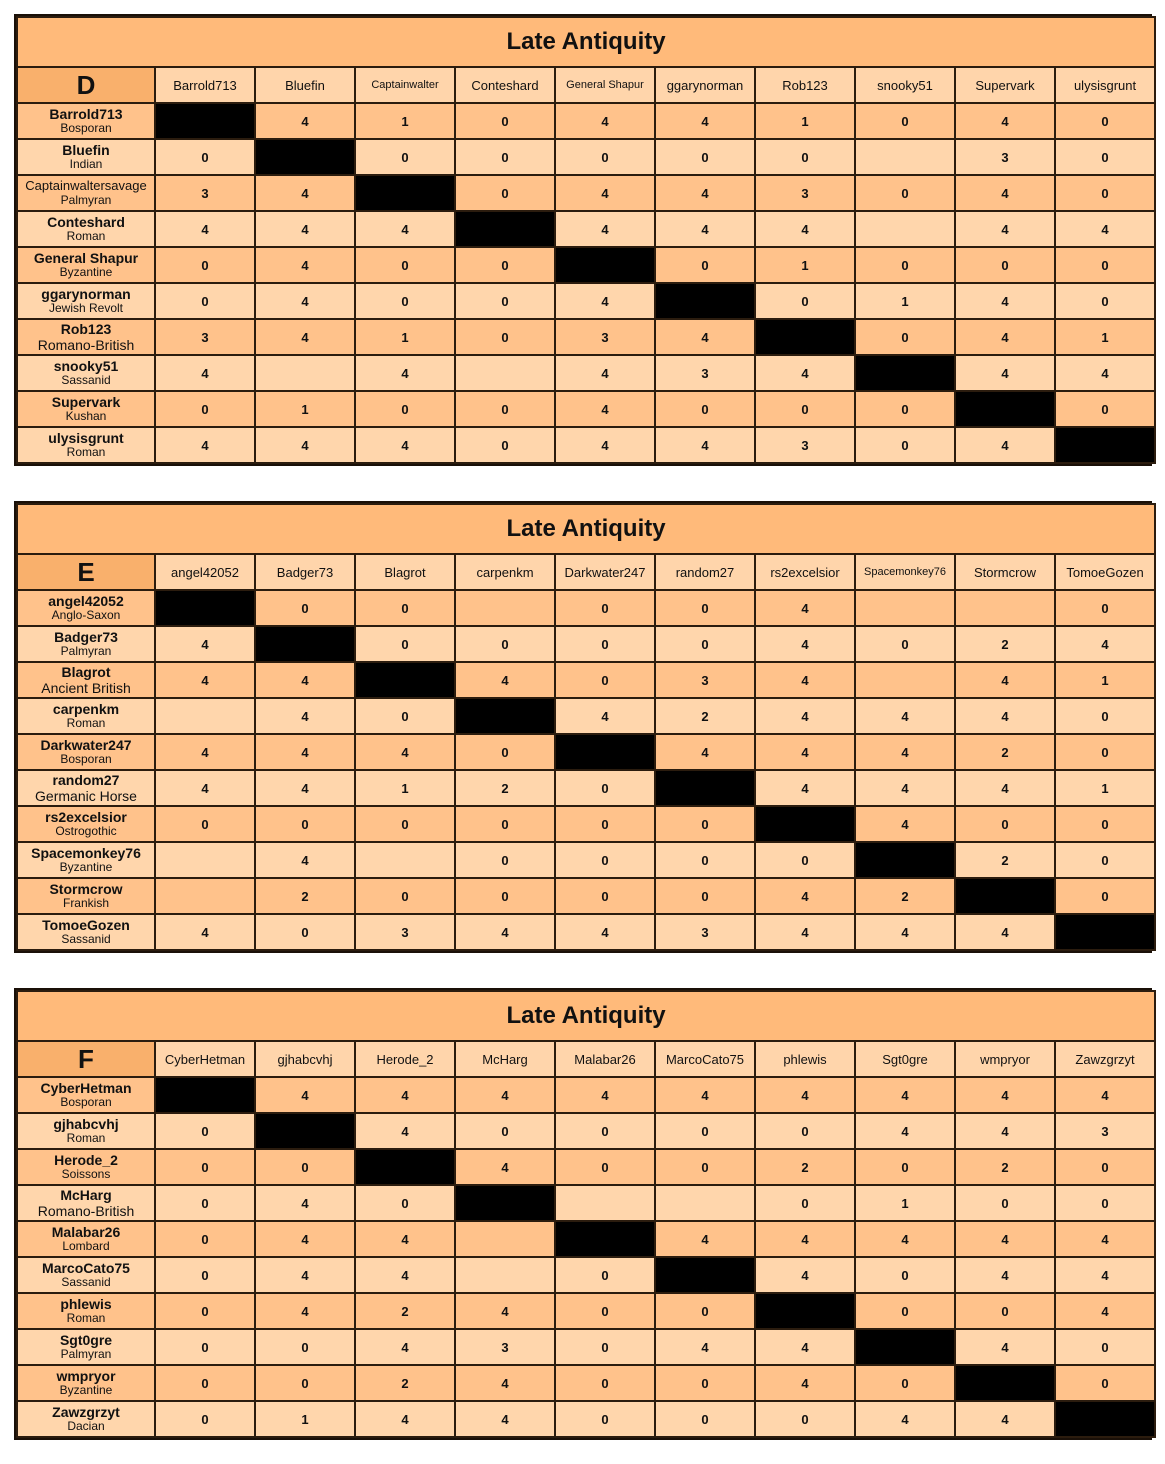 The height and width of the screenshot is (1464, 1165). I want to click on table-row: Captainwaltersavage Palmyran 3 4 0 4 4 3 0 4 0, so click(586, 193).